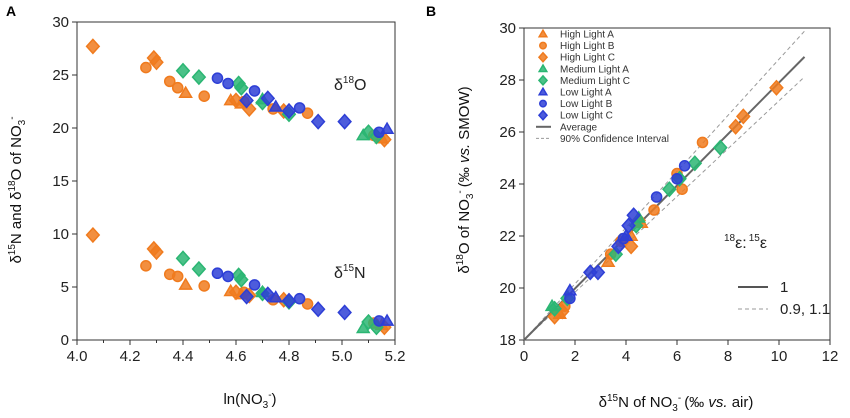  I want to click on panel-a-n15-annotation: δ15N, so click(350, 272).